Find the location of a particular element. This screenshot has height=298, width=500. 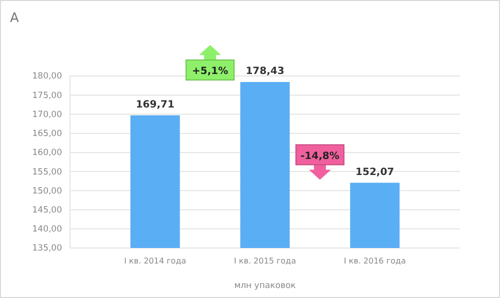

data-label: 169,71 is located at coordinates (155, 104).